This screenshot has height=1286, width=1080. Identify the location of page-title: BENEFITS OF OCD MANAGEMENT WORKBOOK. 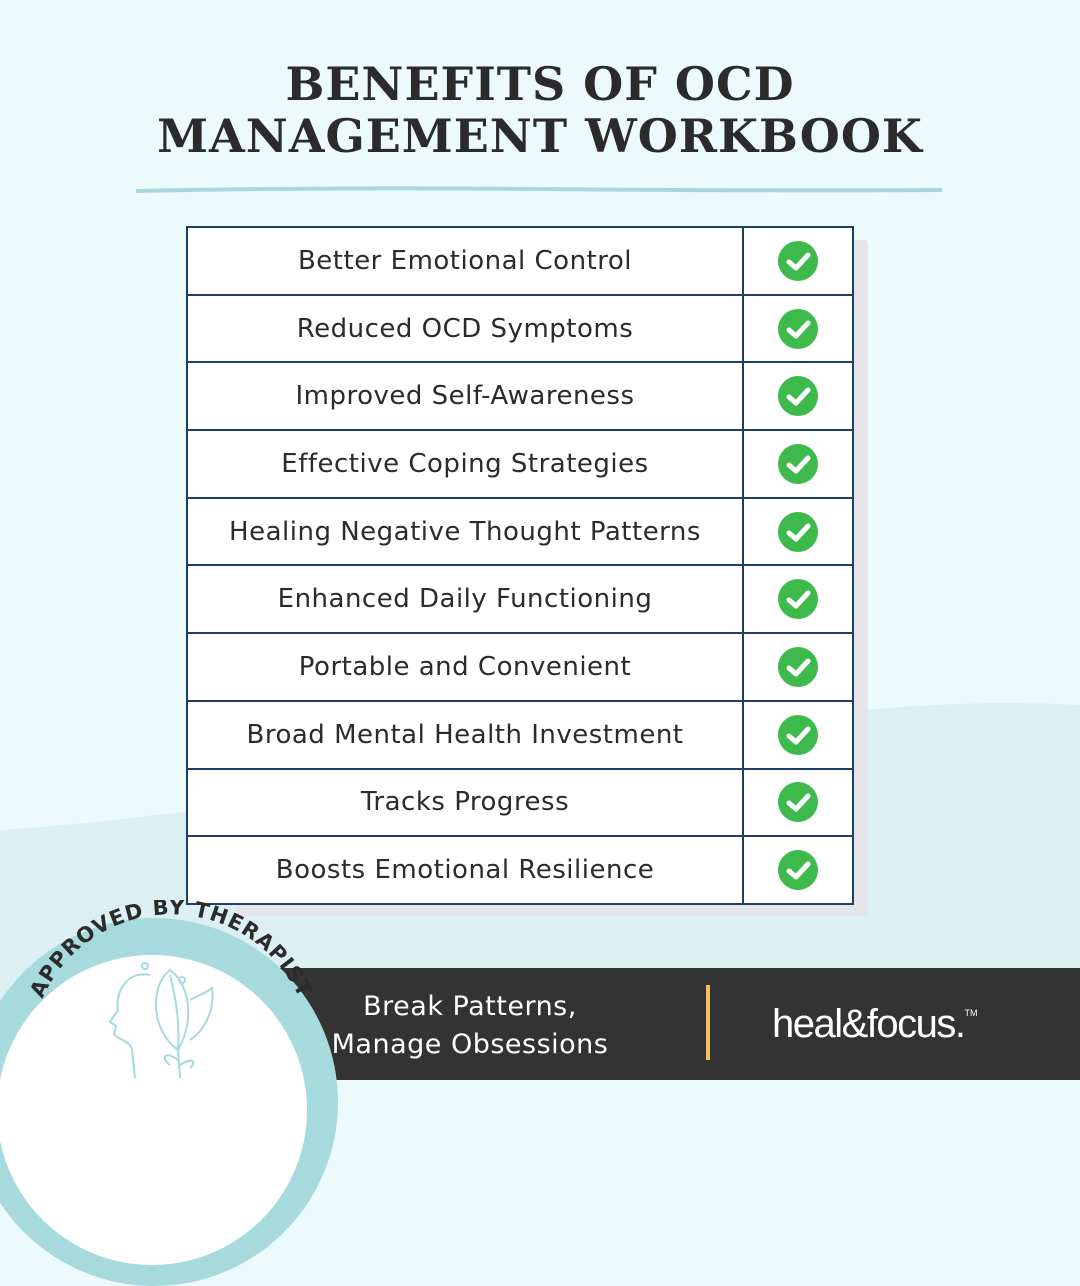
(540, 110).